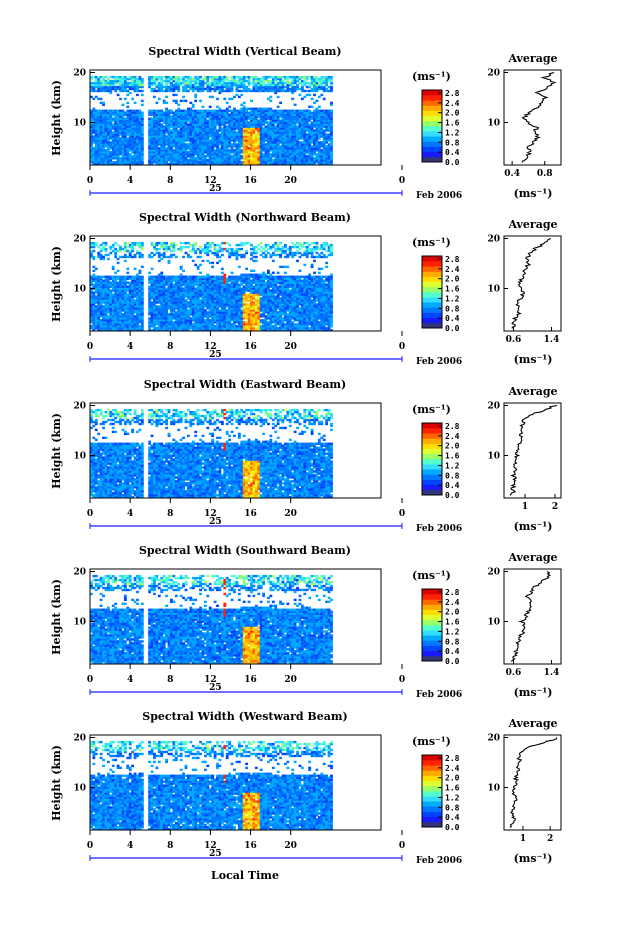  What do you see at coordinates (452, 93) in the screenshot?
I see `colorbar-tick-label: 2.8` at bounding box center [452, 93].